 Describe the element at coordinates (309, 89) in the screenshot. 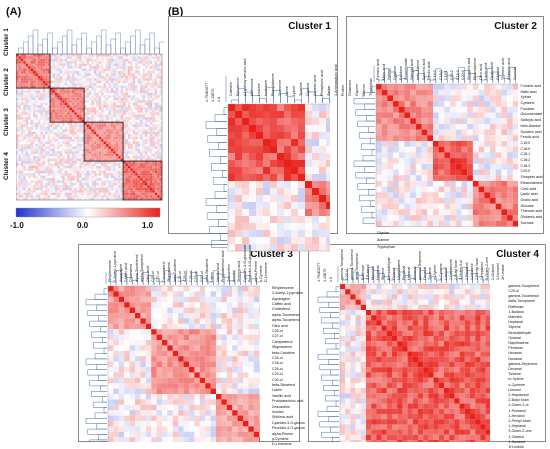

I see `column-label: Glycerol` at that location.